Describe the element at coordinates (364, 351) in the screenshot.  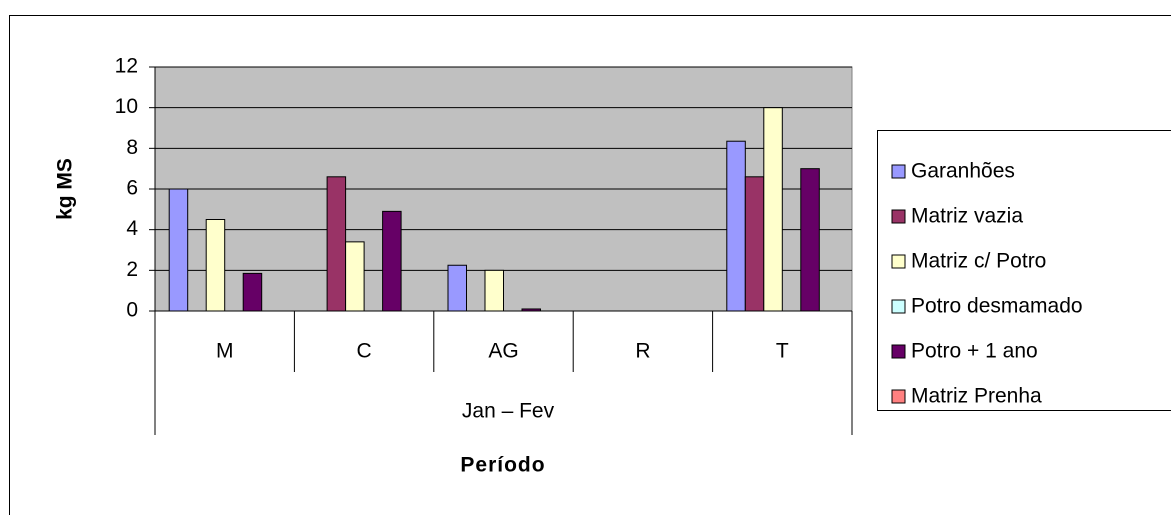
I see `x-tick-label: C` at that location.